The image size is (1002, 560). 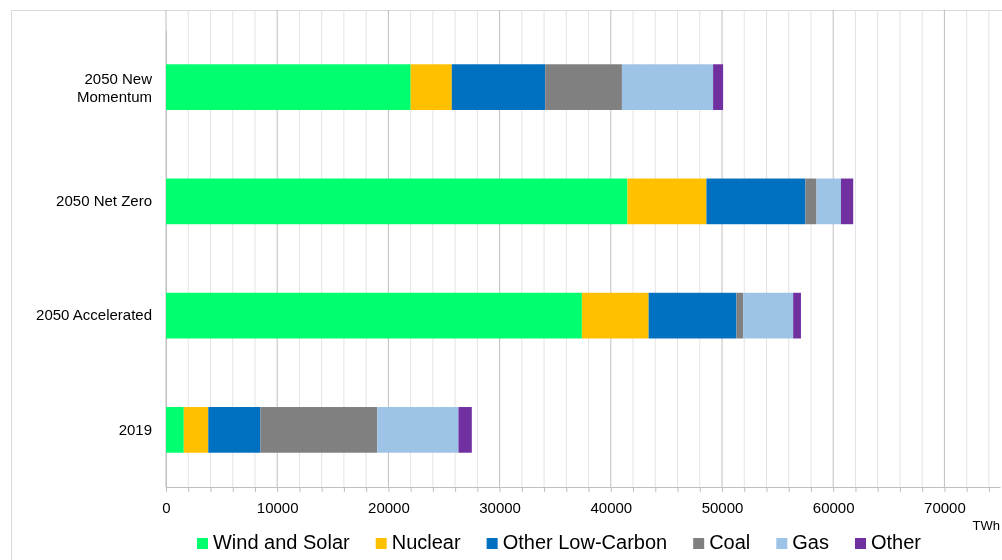 I want to click on x-tick-label: 70000, so click(x=945, y=507).